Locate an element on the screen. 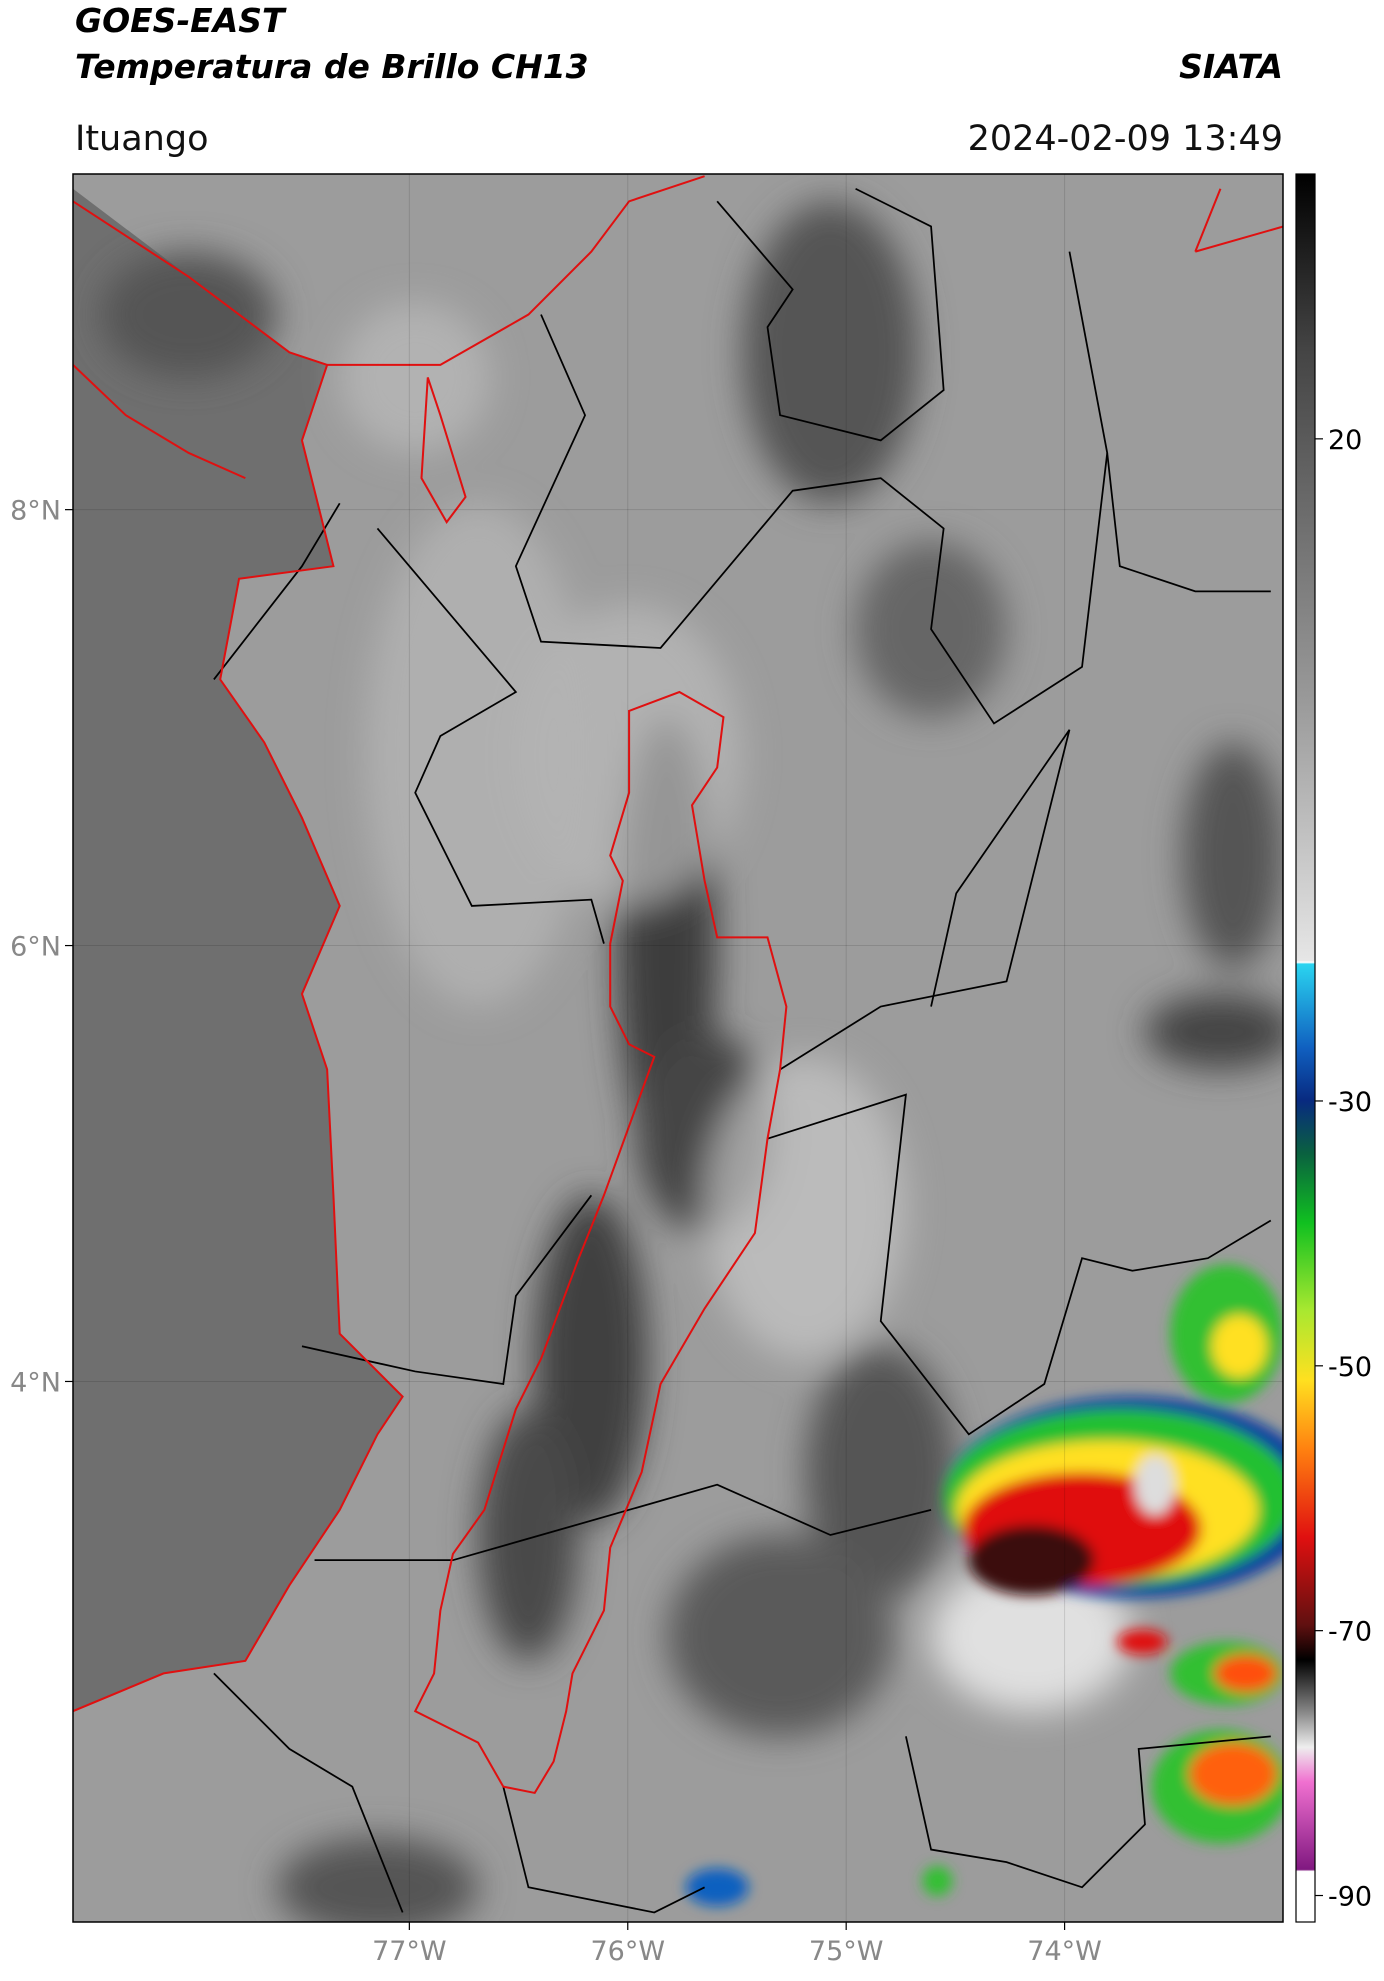 The image size is (1384, 1981). source: SIATA is located at coordinates (1231, 66).